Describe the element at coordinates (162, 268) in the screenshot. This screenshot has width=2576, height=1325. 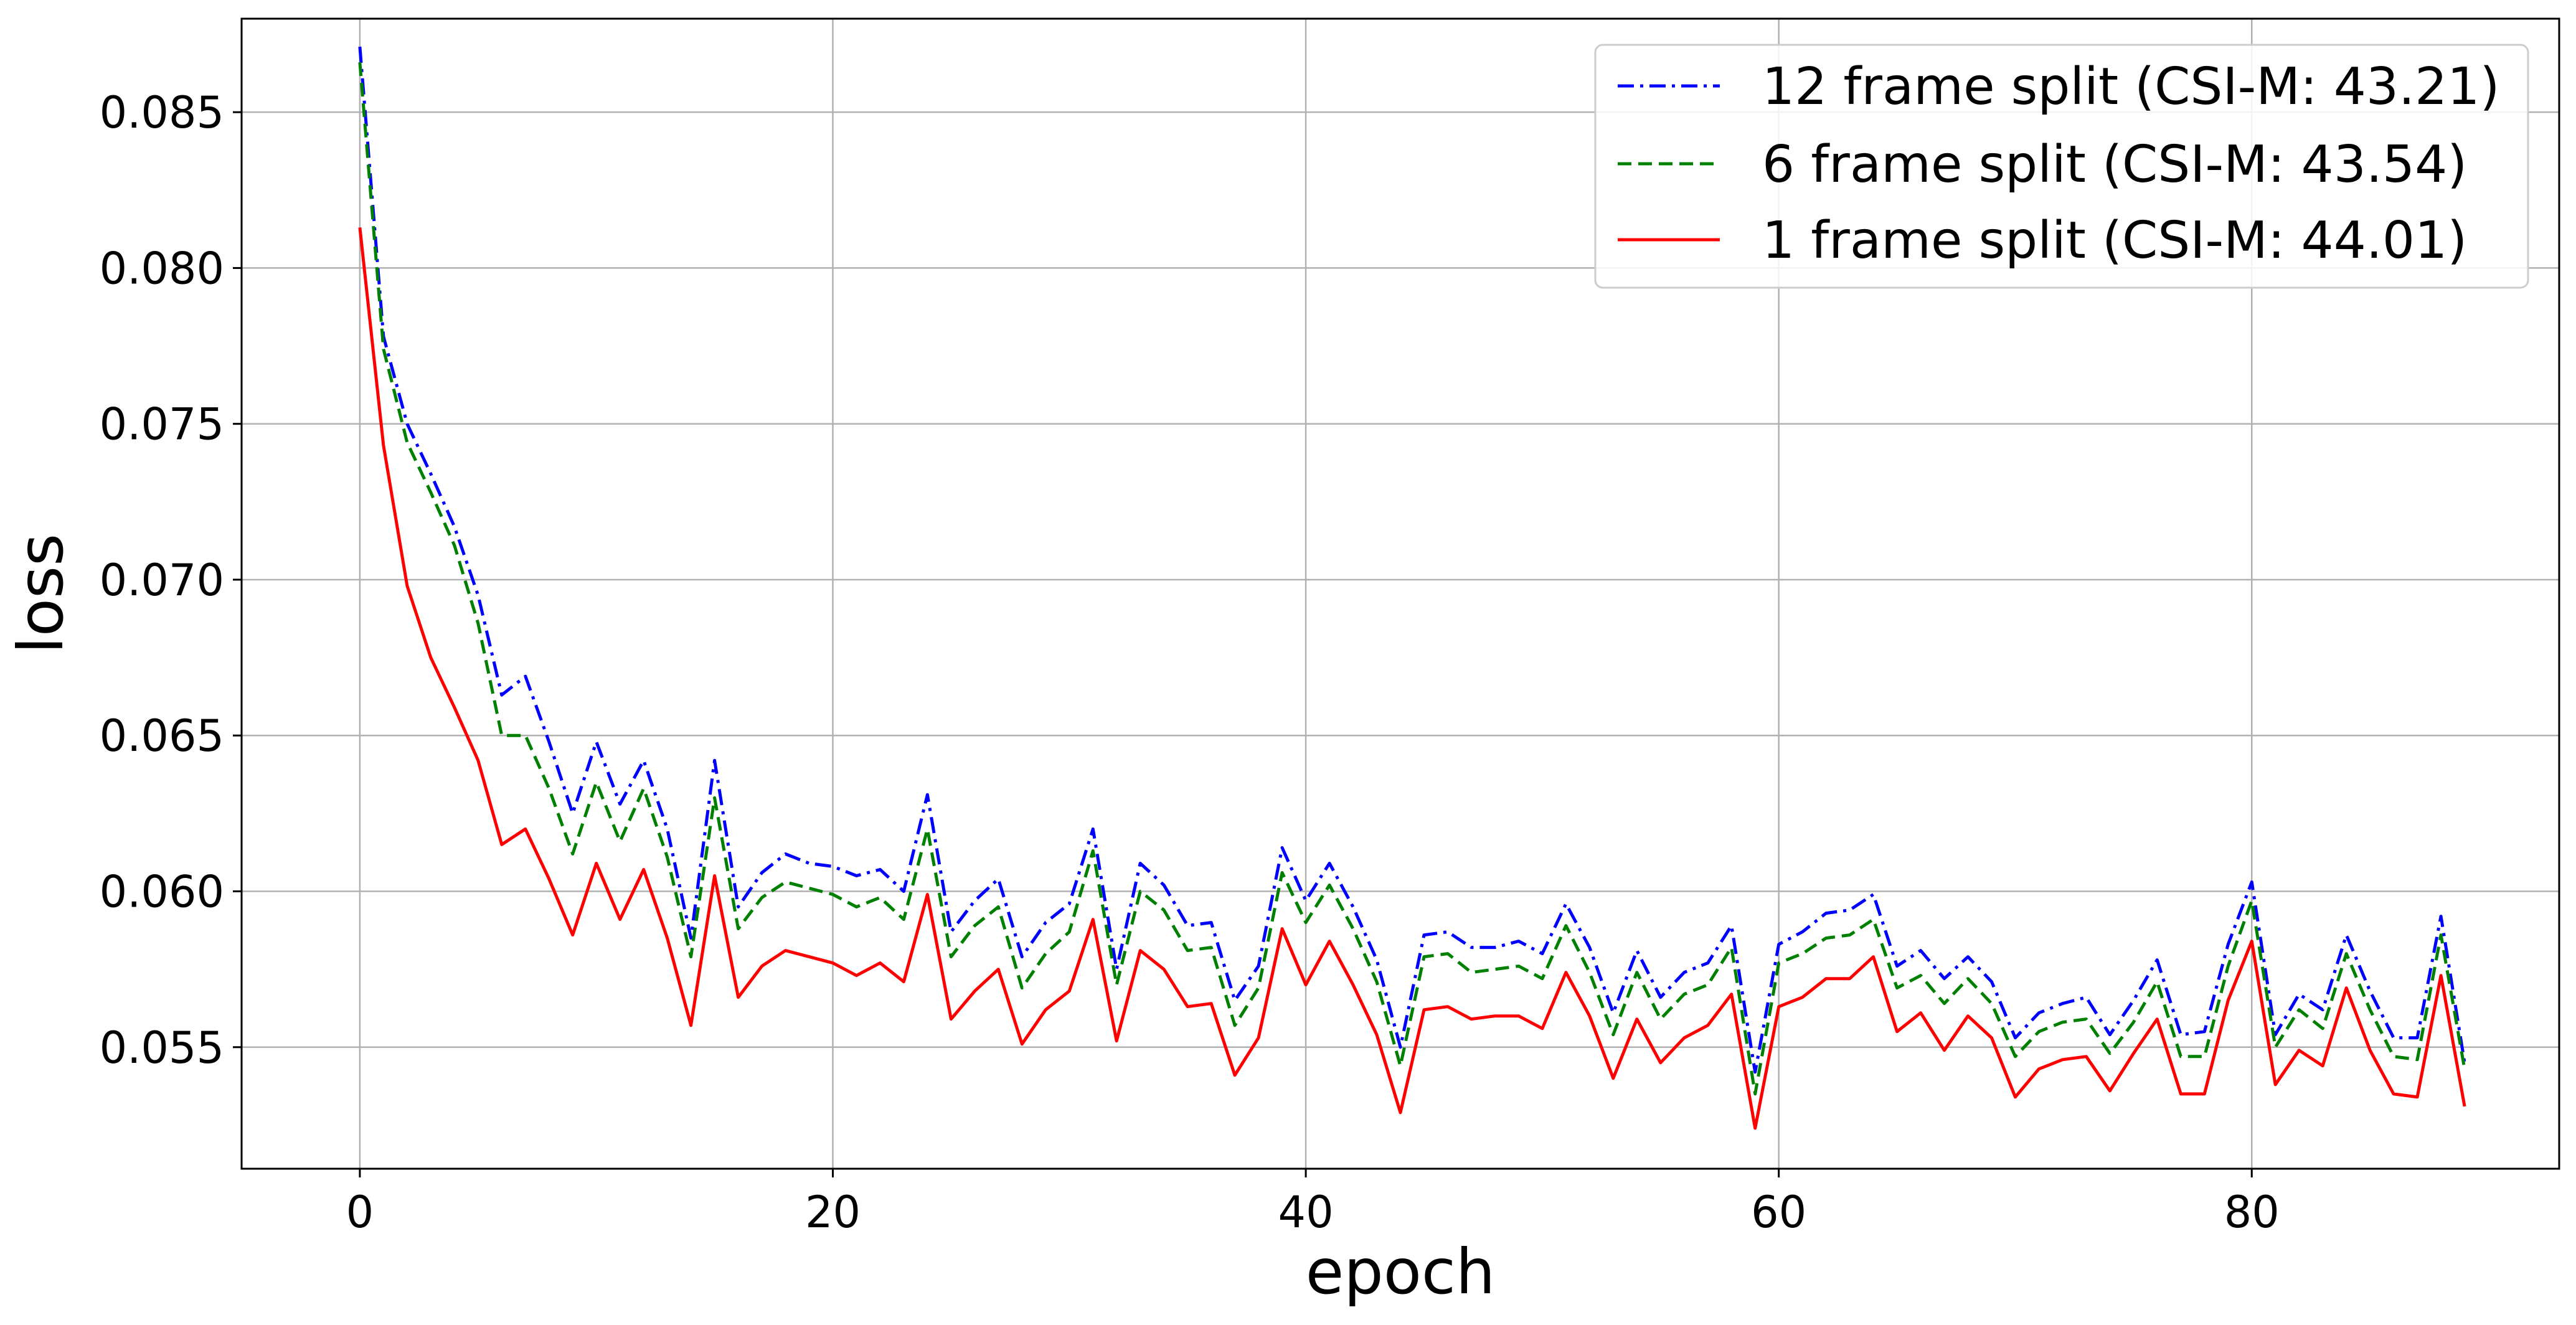
I see `y-tick-label: 0.080` at that location.